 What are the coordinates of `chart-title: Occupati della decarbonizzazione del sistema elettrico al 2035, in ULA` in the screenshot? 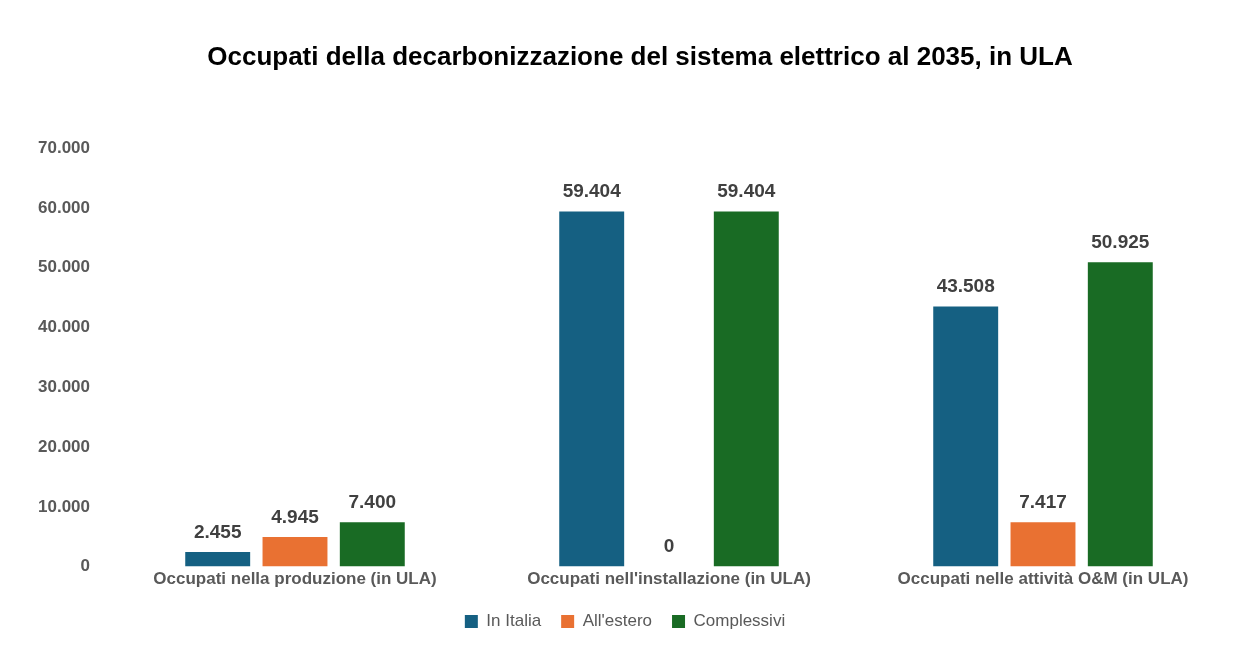 It's located at (640, 56).